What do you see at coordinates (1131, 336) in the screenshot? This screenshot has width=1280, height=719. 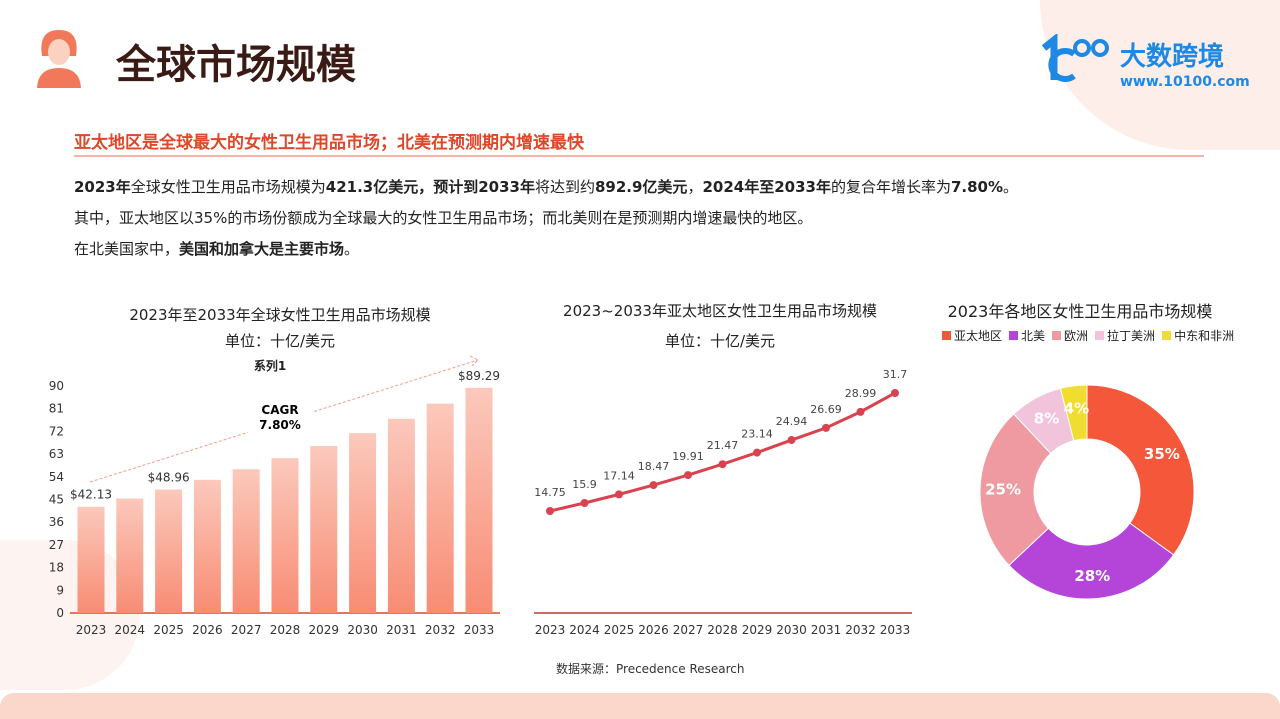 I see `legend-label: 拉丁美洲` at bounding box center [1131, 336].